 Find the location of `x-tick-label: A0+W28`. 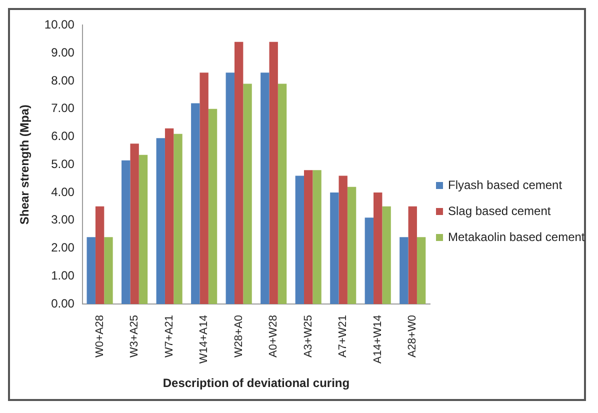

x-tick-label: A0+W28 is located at coordinates (274, 336).